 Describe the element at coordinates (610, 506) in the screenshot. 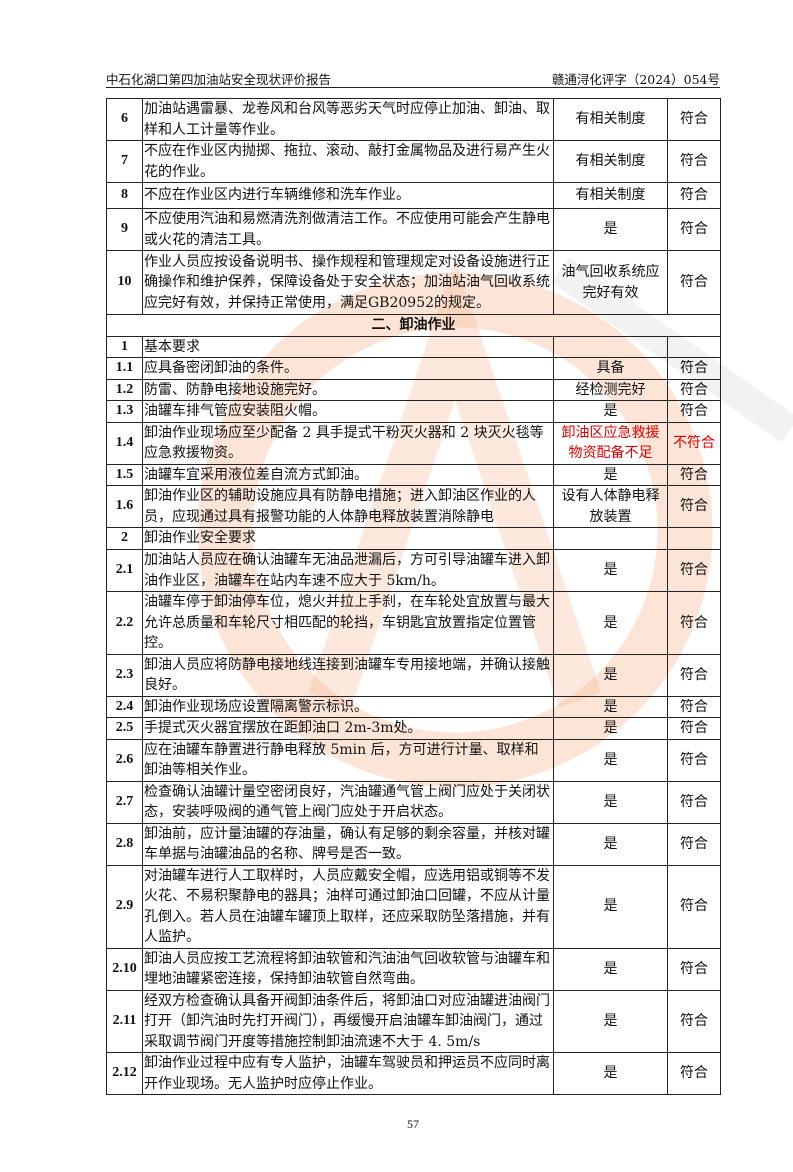

I see `check-result: 设有人体静电释放装置` at that location.